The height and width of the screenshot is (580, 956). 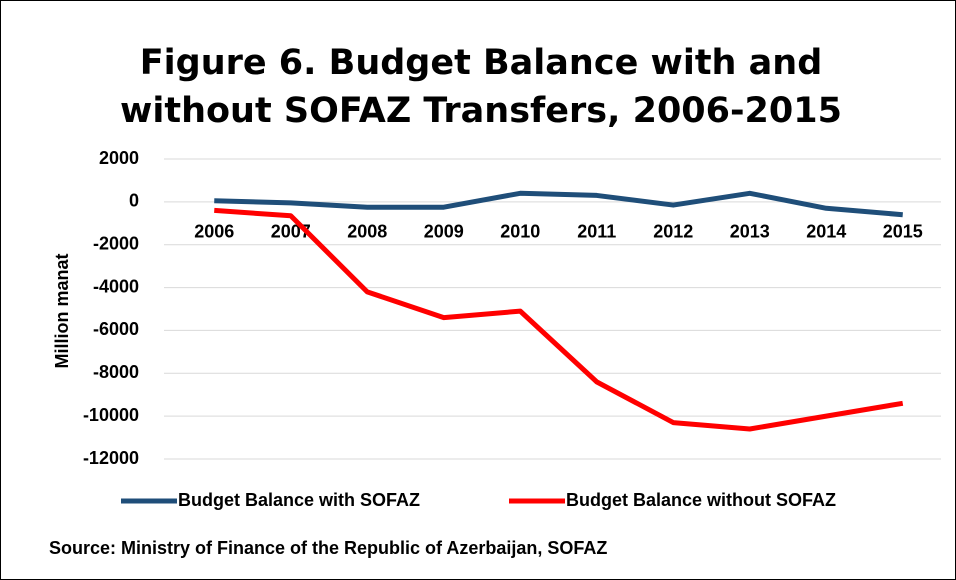 I want to click on y-tick-label: -10000, so click(x=111, y=415).